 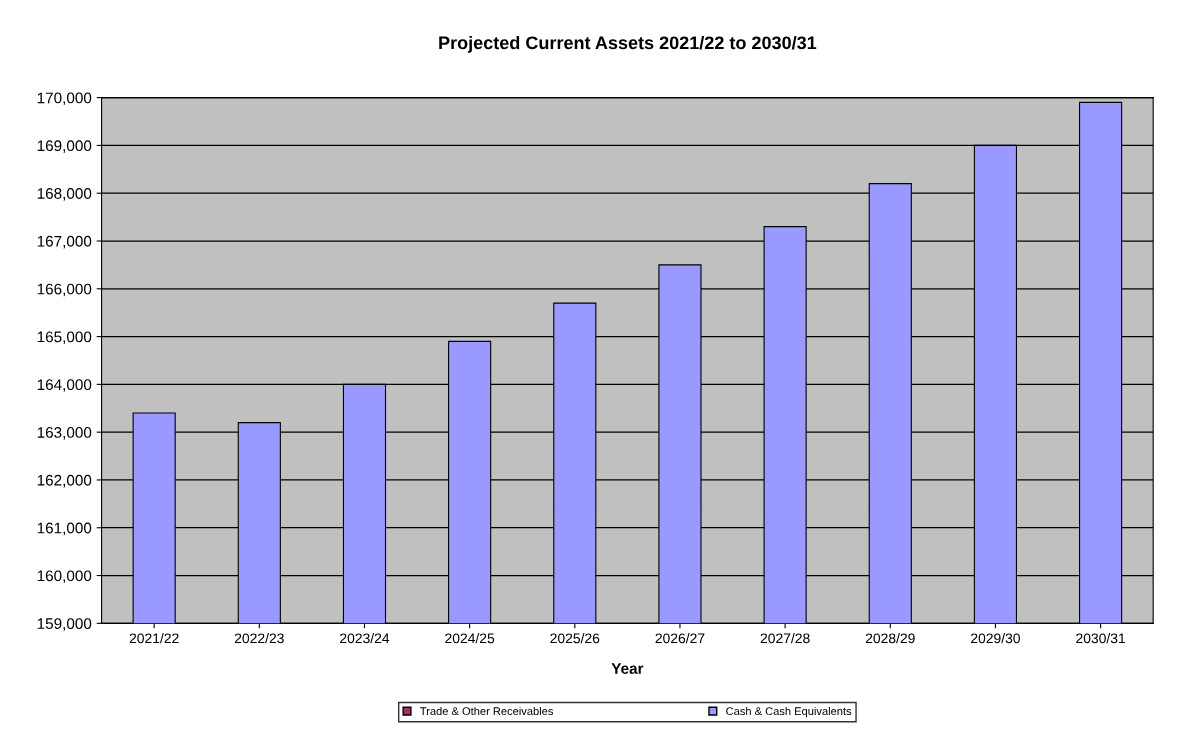 What do you see at coordinates (64, 624) in the screenshot?
I see `y-tick-label: 159,000` at bounding box center [64, 624].